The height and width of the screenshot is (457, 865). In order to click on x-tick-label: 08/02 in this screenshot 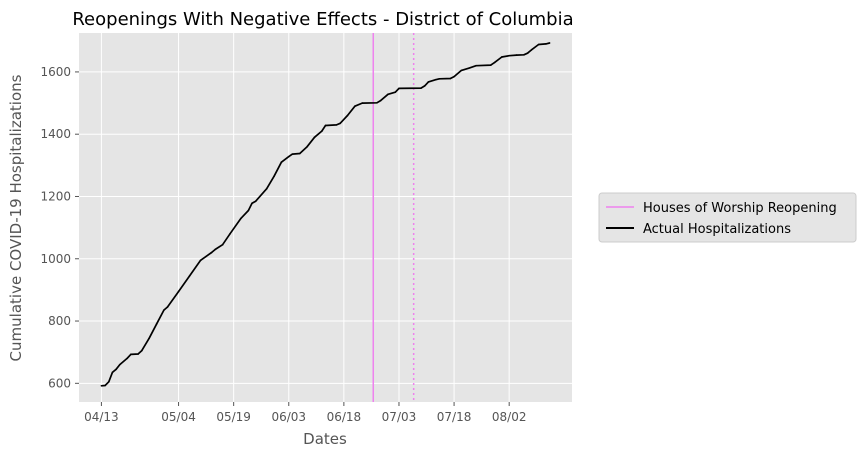, I will do `click(509, 417)`.